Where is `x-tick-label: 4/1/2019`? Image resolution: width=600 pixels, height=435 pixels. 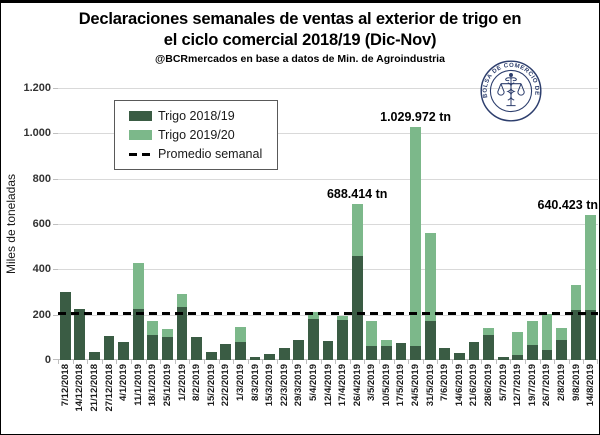 x-tick-label: 4/1/2019 is located at coordinates (124, 382).